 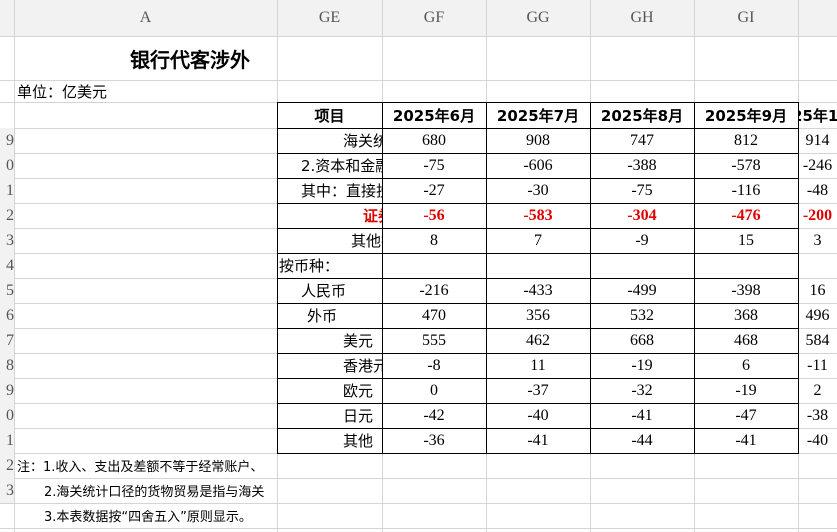 What do you see at coordinates (358, 391) in the screenshot?
I see `row-label: 欧元` at bounding box center [358, 391].